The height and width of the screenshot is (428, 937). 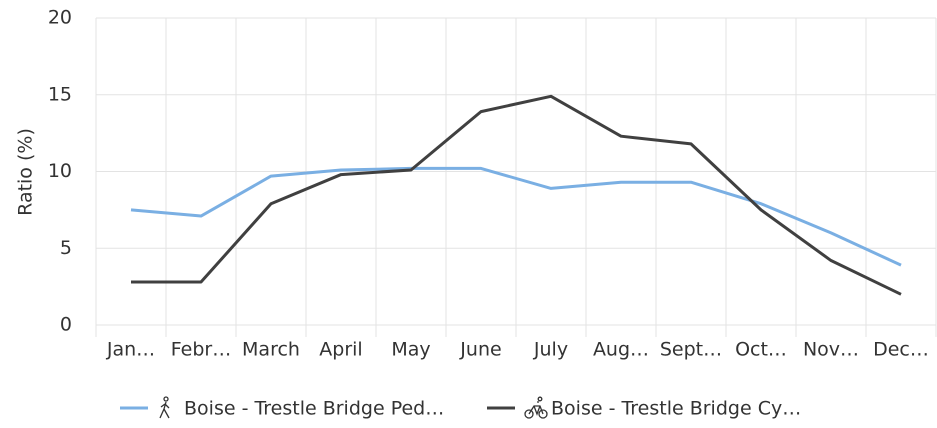 I want to click on x-tick-label: March, so click(x=271, y=350).